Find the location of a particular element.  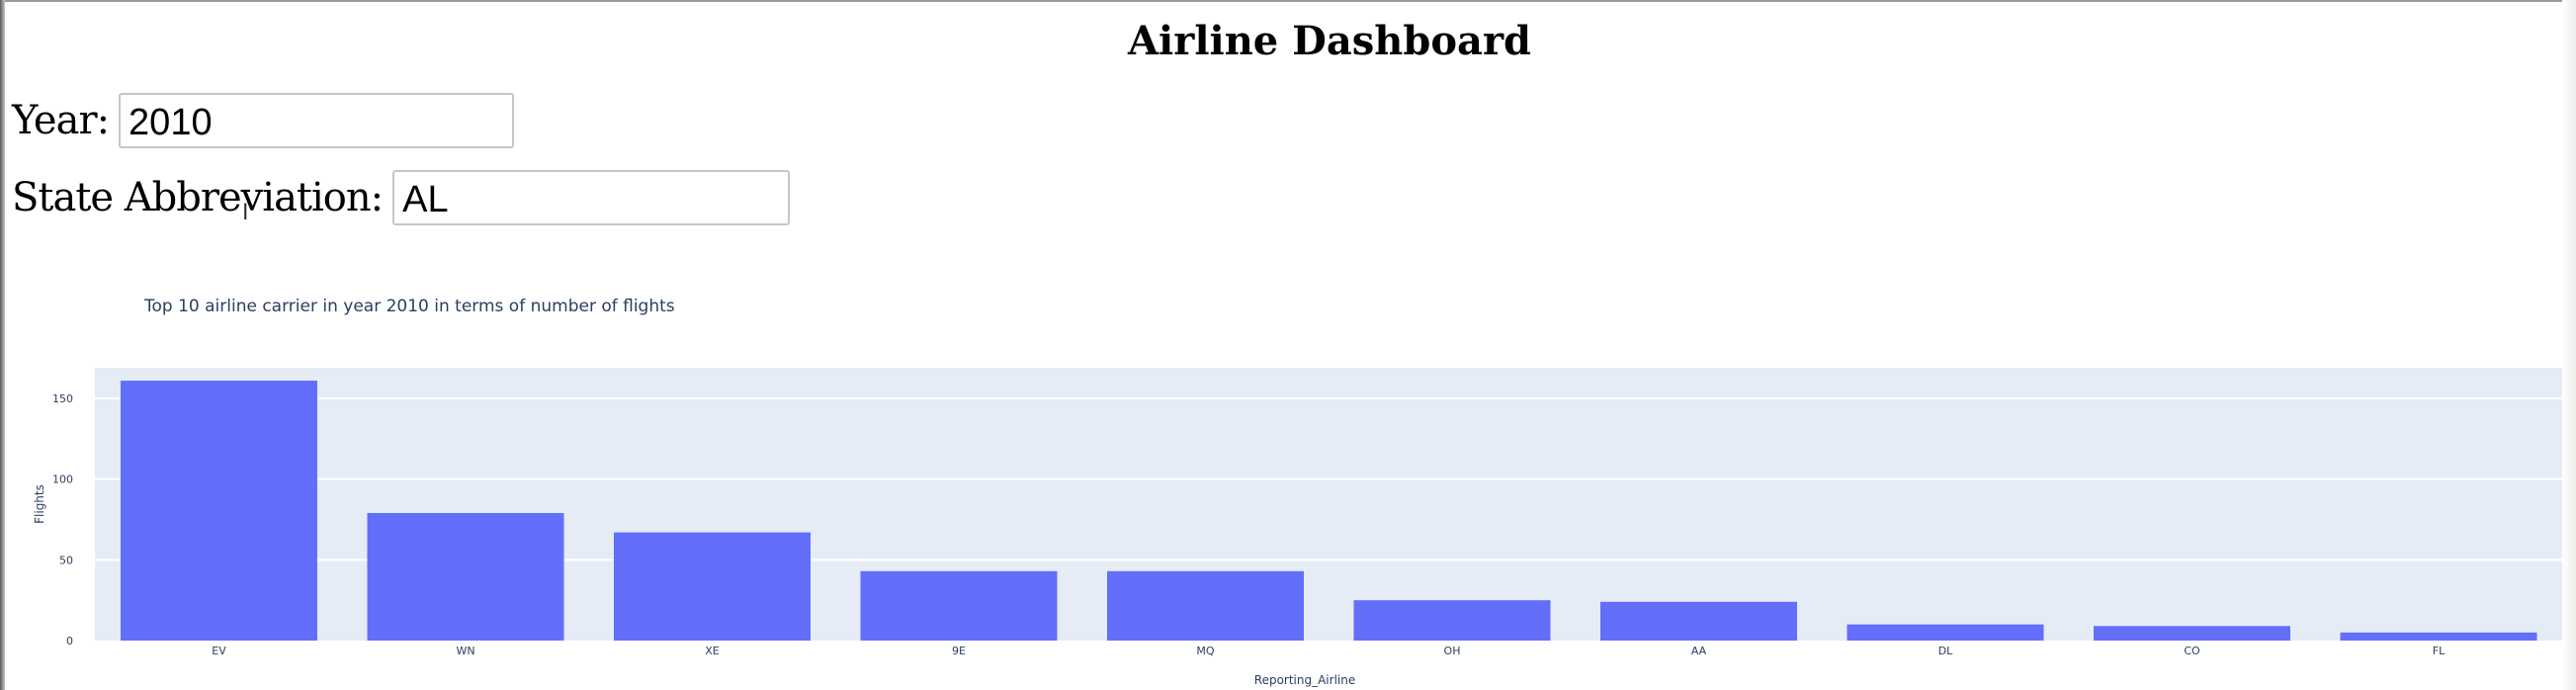

x-tick-label: FL is located at coordinates (2439, 651).